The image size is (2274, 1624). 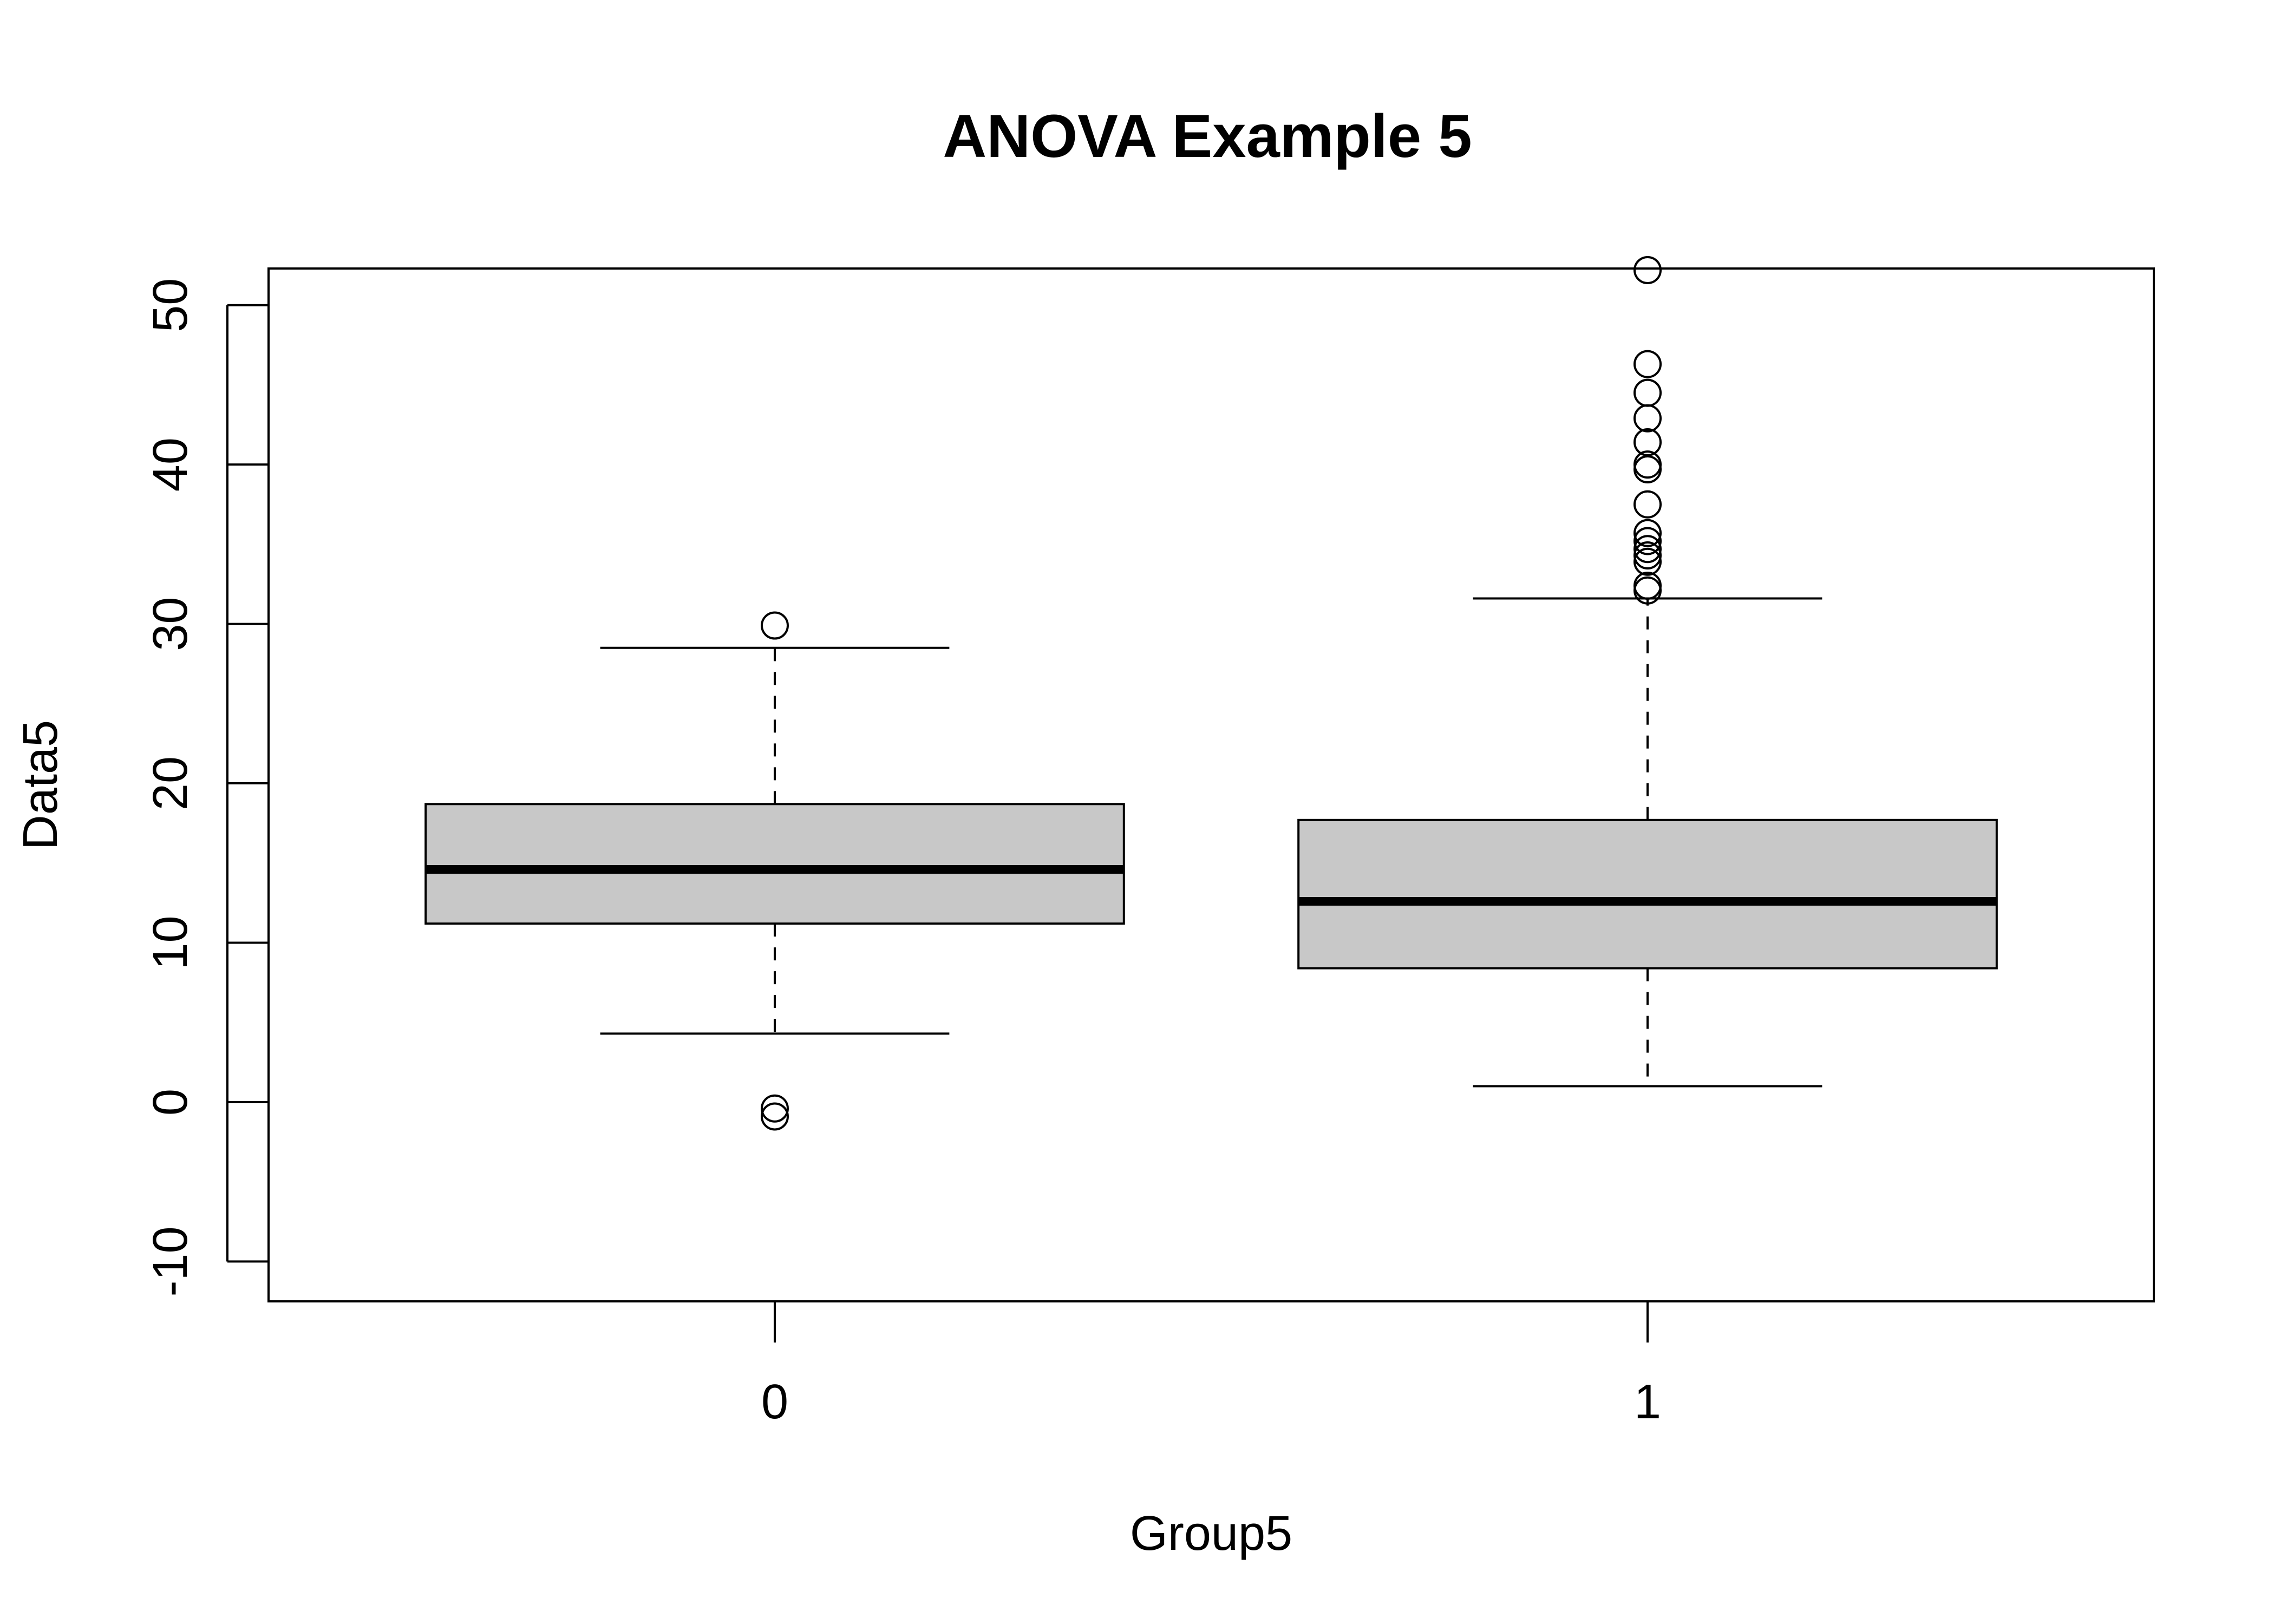 What do you see at coordinates (171, 1102) in the screenshot?
I see `y-tick-label: 0` at bounding box center [171, 1102].